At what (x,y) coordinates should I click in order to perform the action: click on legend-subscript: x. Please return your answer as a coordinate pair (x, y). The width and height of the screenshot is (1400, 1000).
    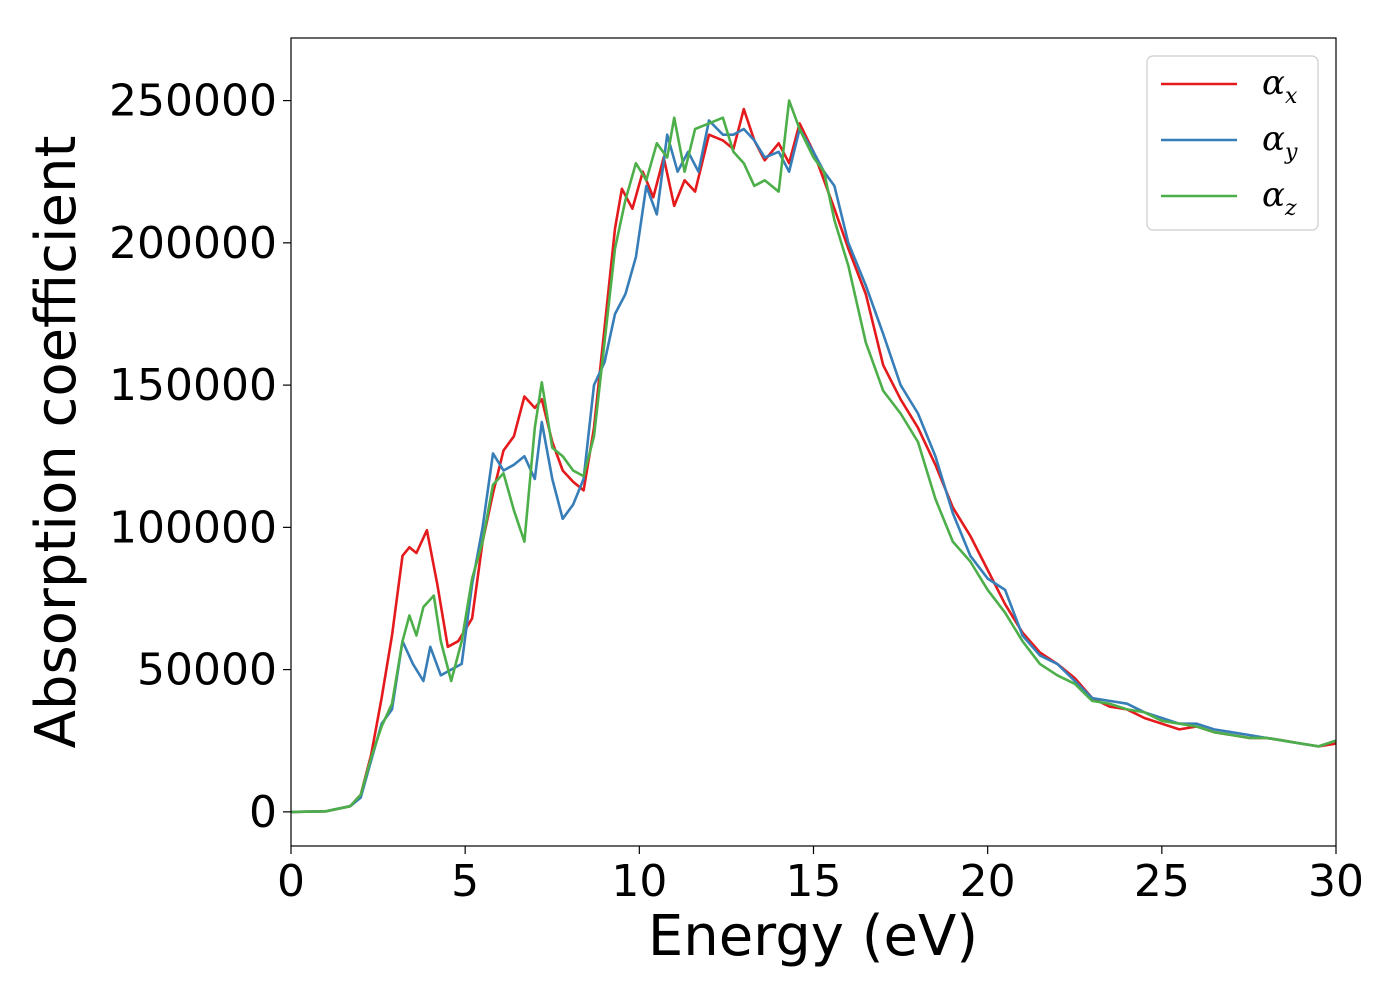
    Looking at the image, I should click on (1291, 96).